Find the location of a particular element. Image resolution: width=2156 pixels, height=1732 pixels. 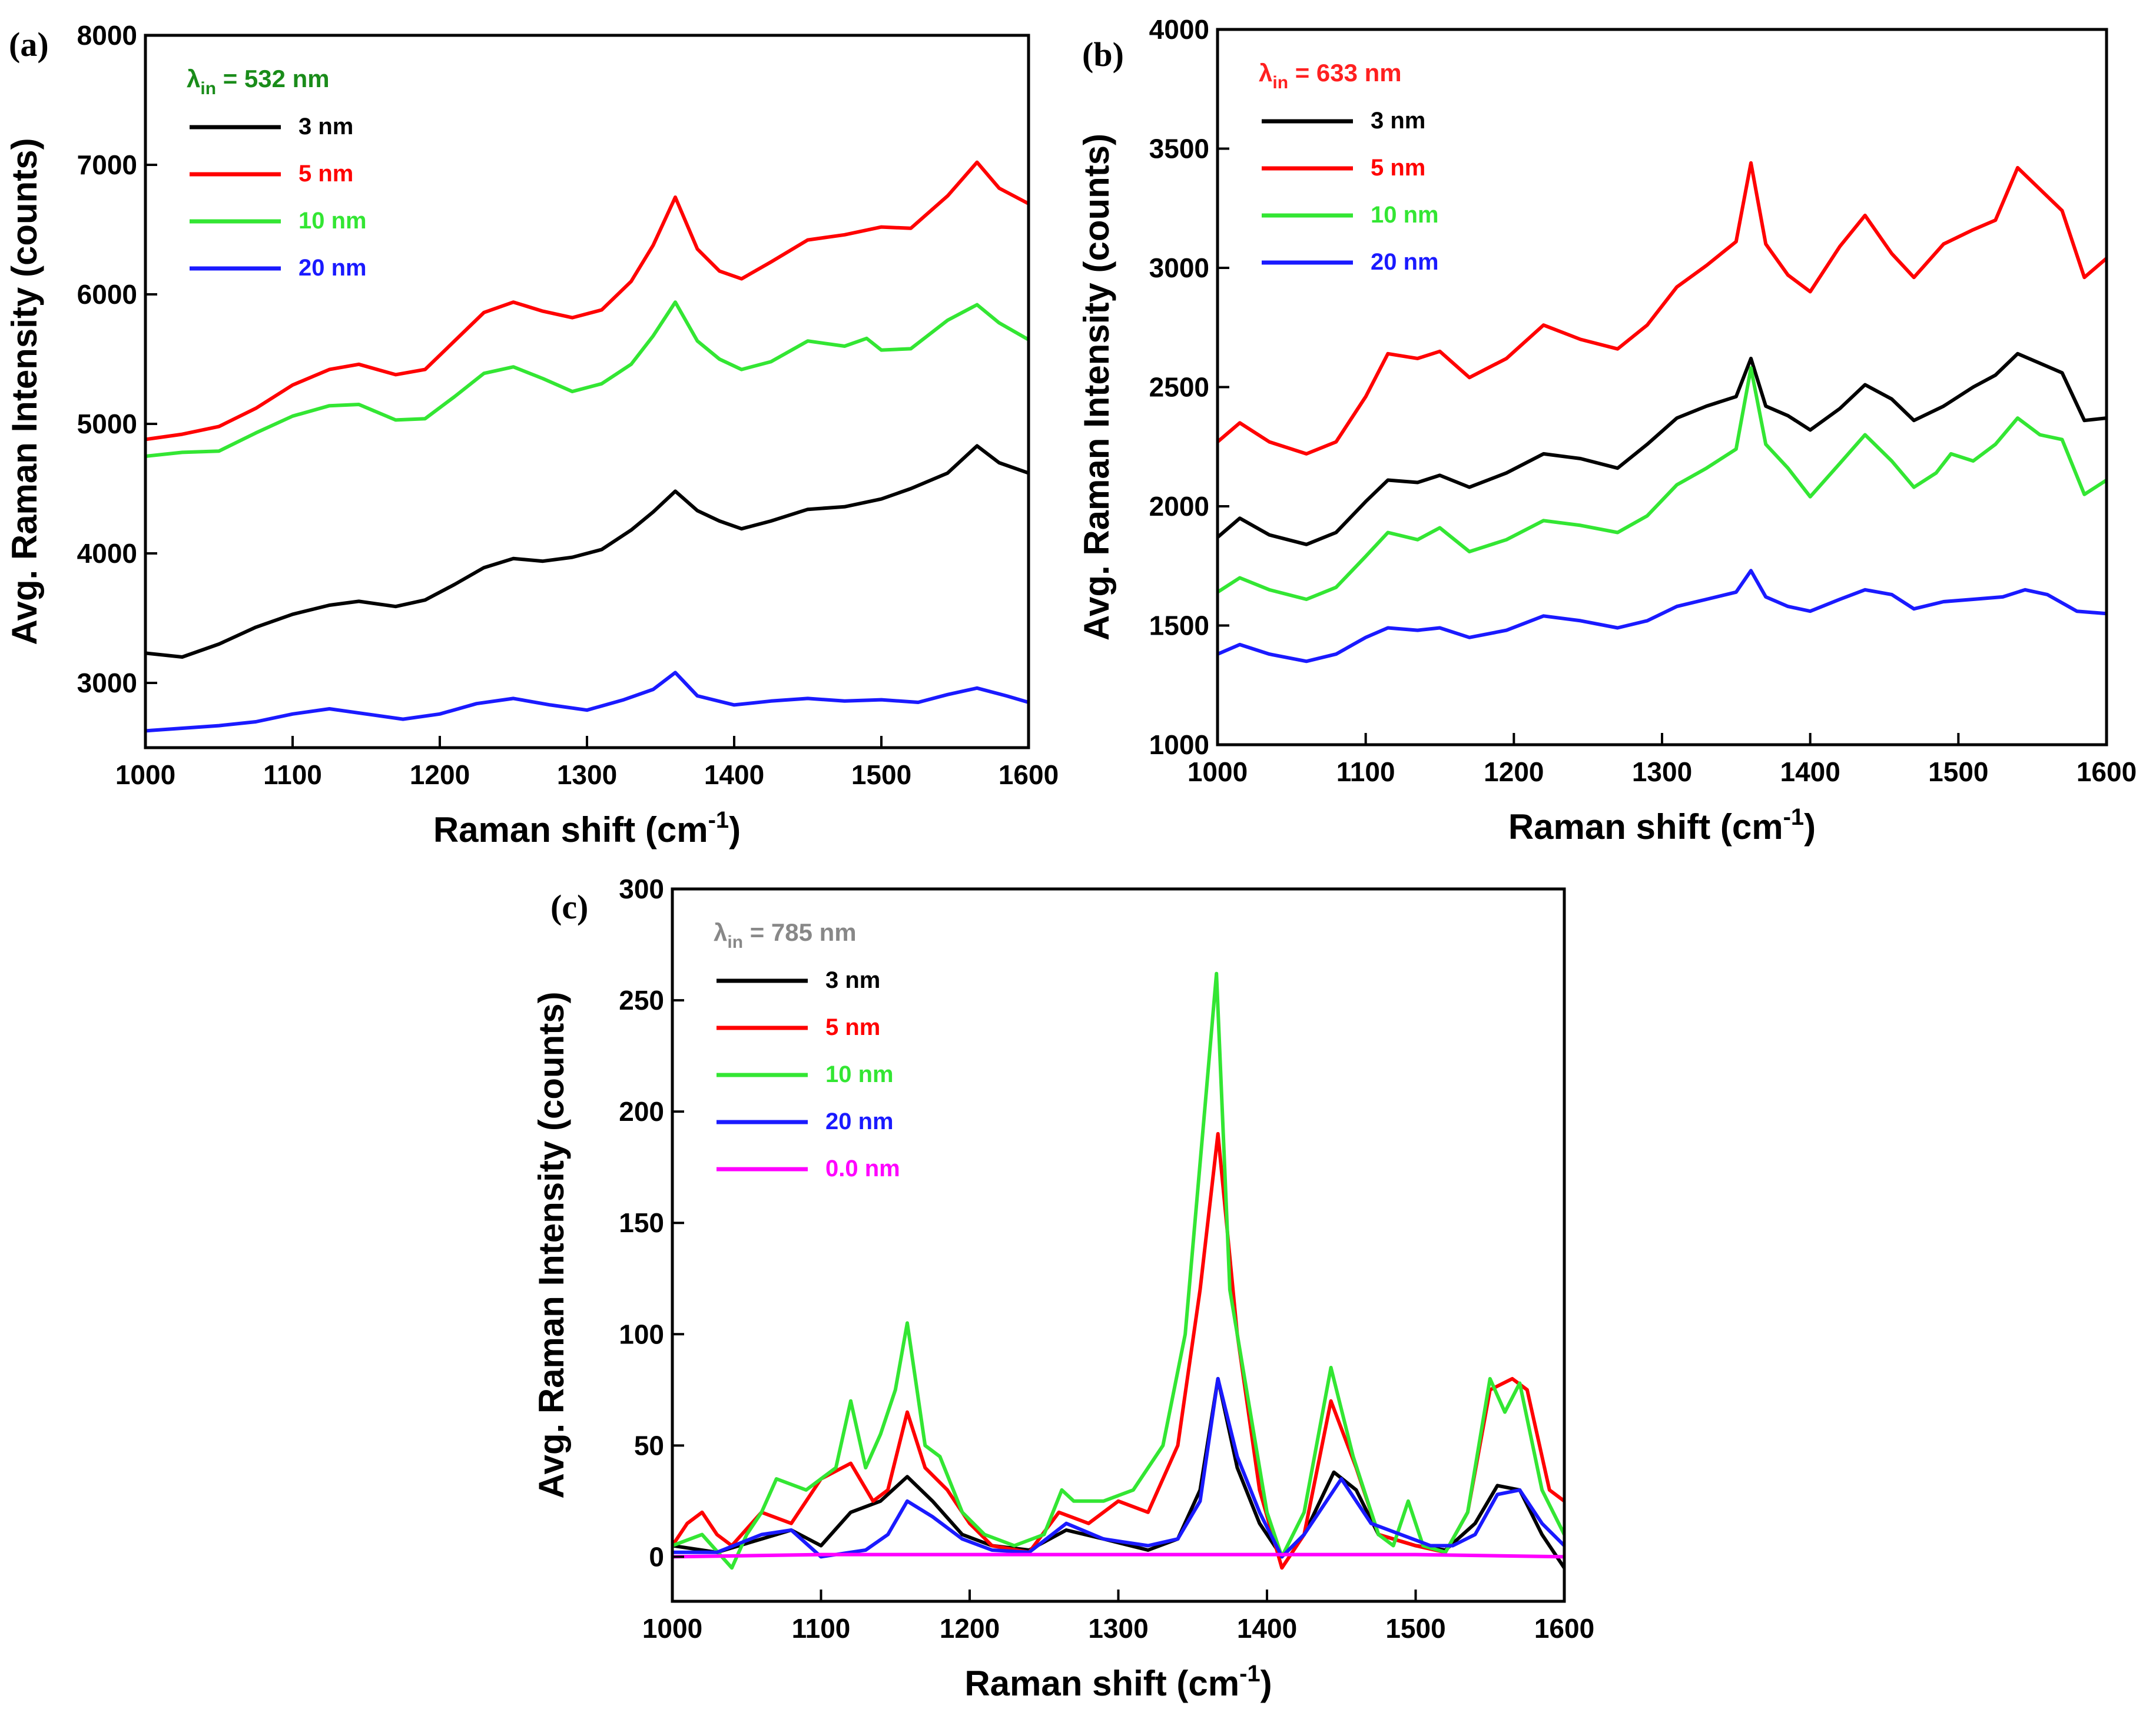

series-group-b is located at coordinates (1663, 412).